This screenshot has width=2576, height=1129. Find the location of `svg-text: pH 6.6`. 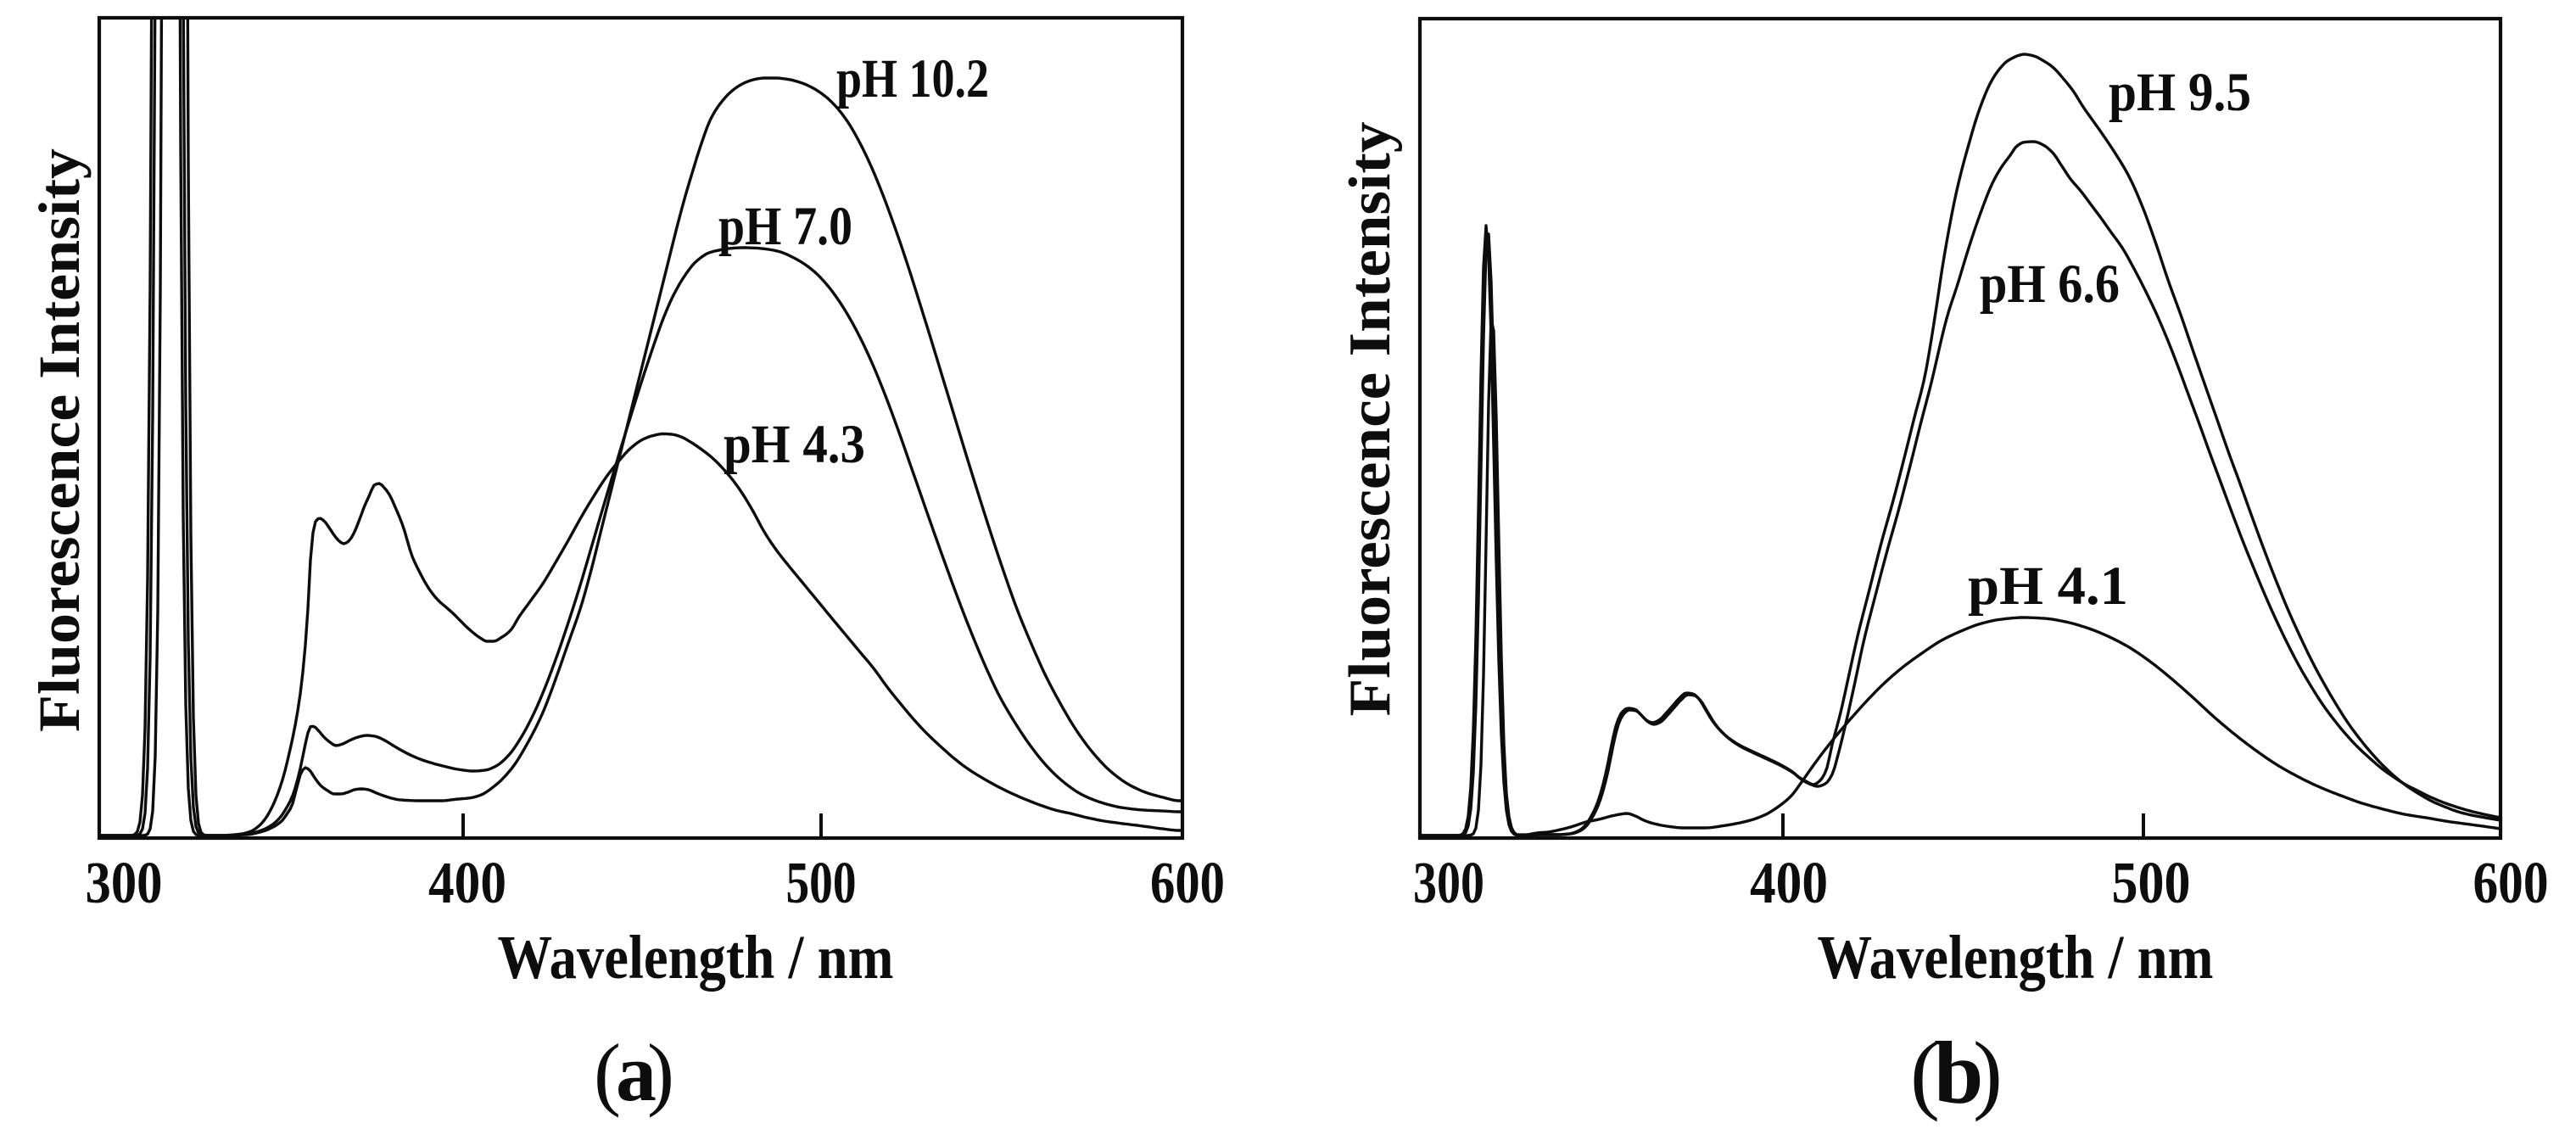

svg-text: pH 6.6 is located at coordinates (2050, 284).